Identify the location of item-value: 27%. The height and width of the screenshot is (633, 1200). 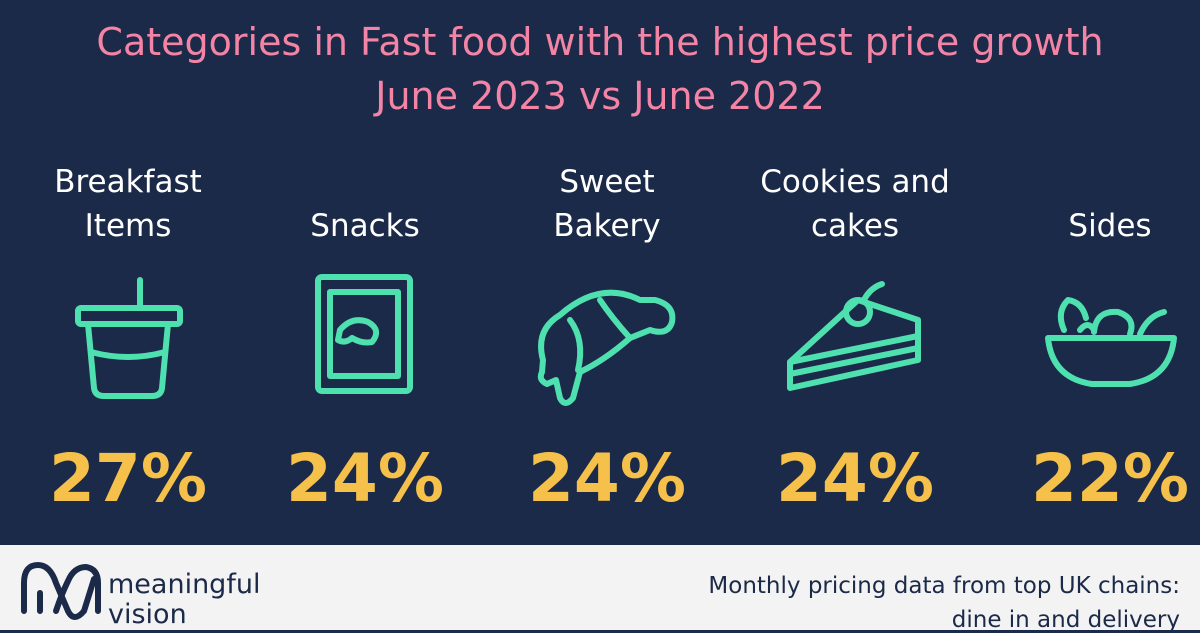
(128, 478).